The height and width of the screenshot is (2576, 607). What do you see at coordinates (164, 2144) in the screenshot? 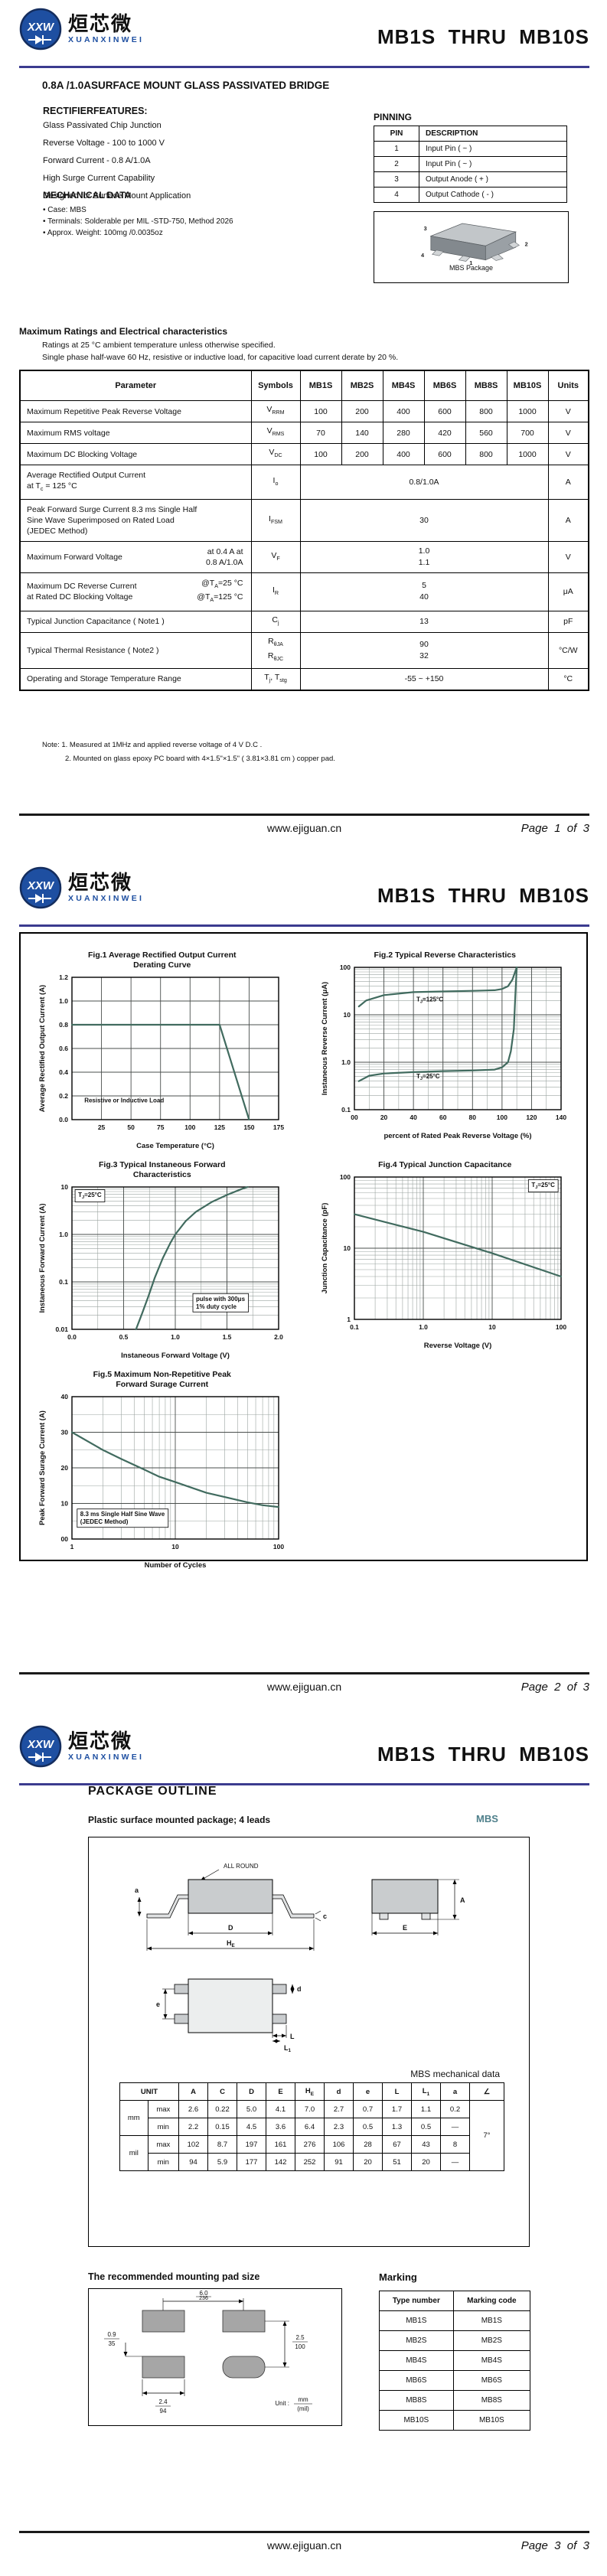
I see `table-cell: max` at bounding box center [164, 2144].